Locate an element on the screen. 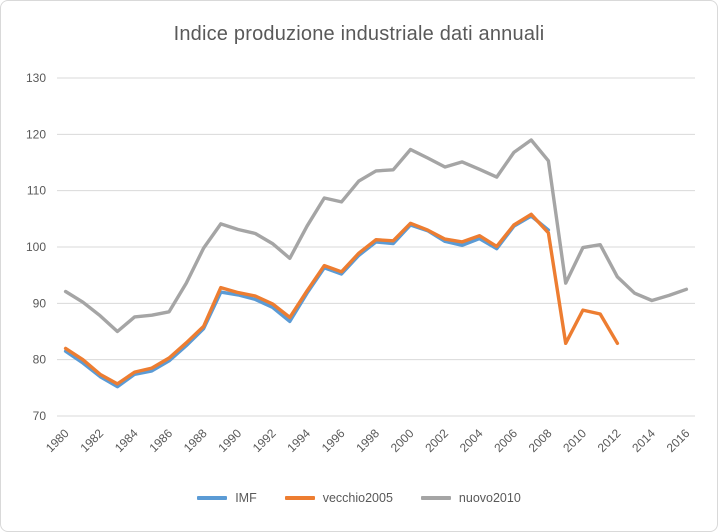 The image size is (718, 532). legend-item-imf: IMF is located at coordinates (227, 498).